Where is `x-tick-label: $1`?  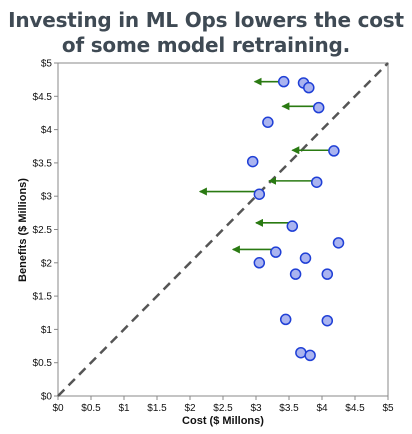
x-tick-label: $1 is located at coordinates (124, 408).